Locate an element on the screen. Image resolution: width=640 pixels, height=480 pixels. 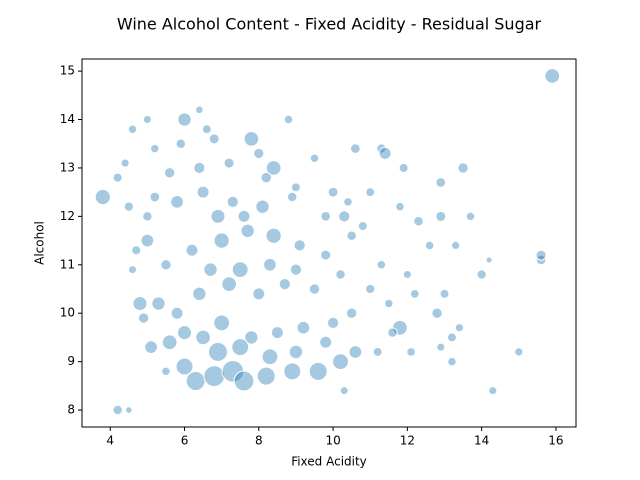
y-tick-label: 10 is located at coordinates (67, 313).